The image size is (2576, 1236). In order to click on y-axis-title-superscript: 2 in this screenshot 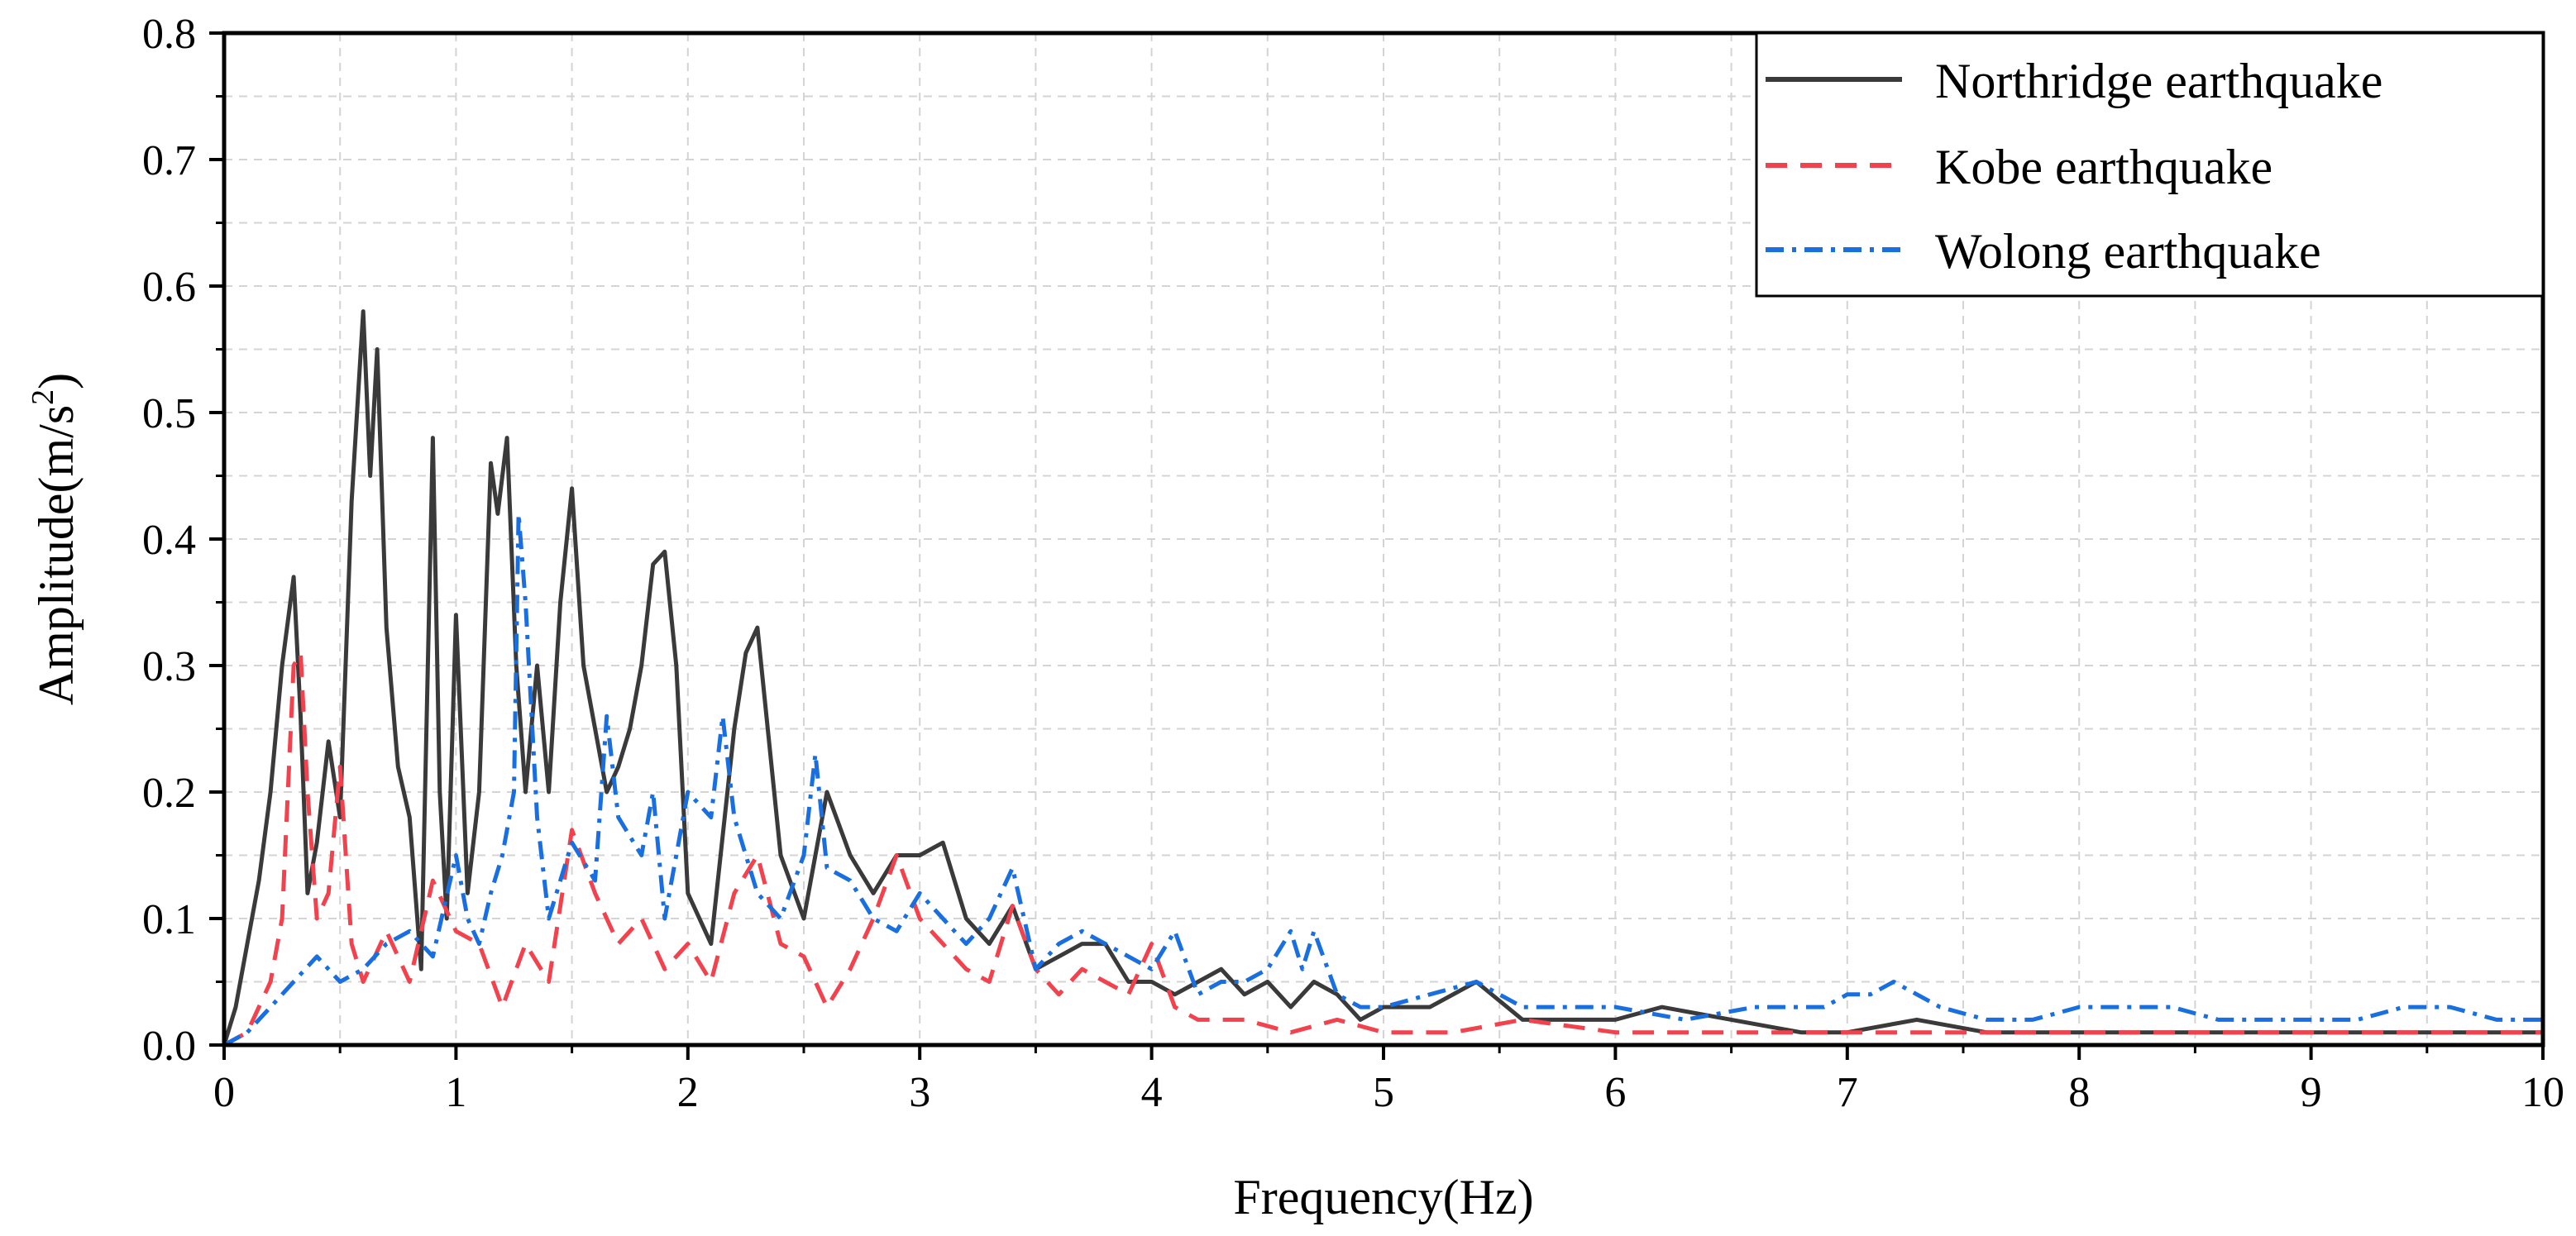, I will do `click(43, 397)`.